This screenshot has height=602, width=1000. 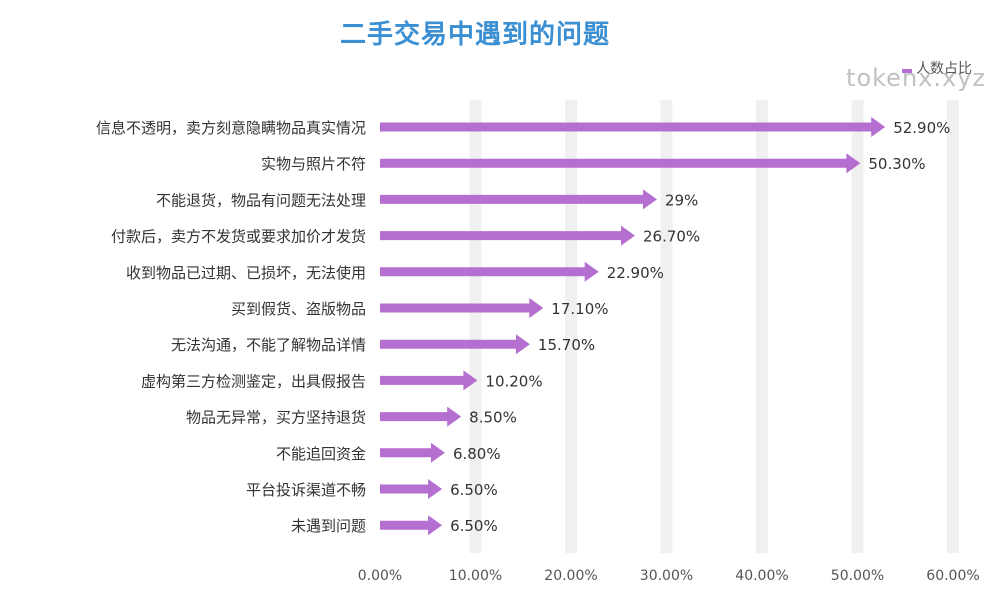 I want to click on category-label: 平台投诉渠道不畅, so click(x=306, y=490).